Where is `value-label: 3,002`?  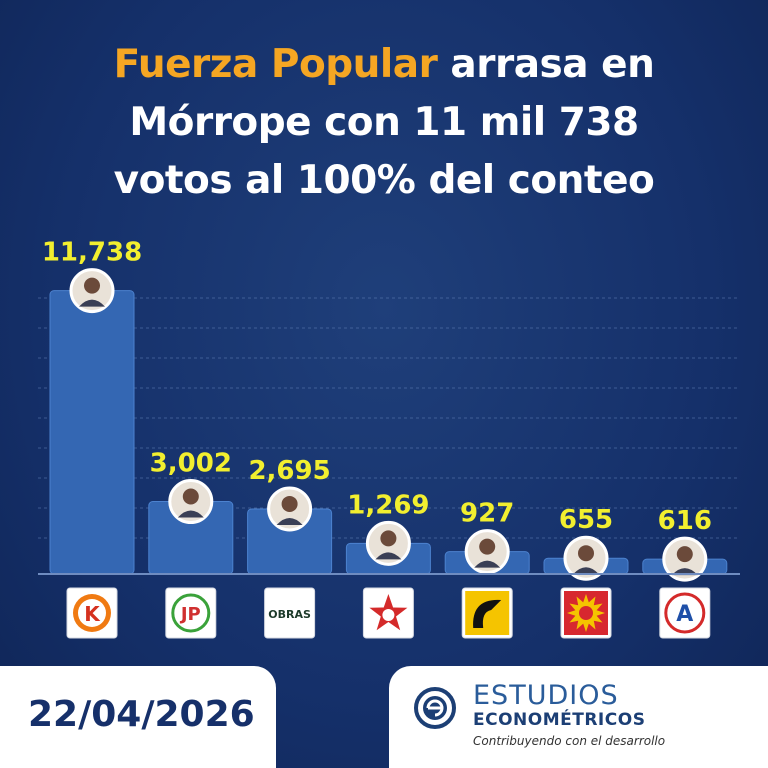
value-label: 3,002 is located at coordinates (191, 464).